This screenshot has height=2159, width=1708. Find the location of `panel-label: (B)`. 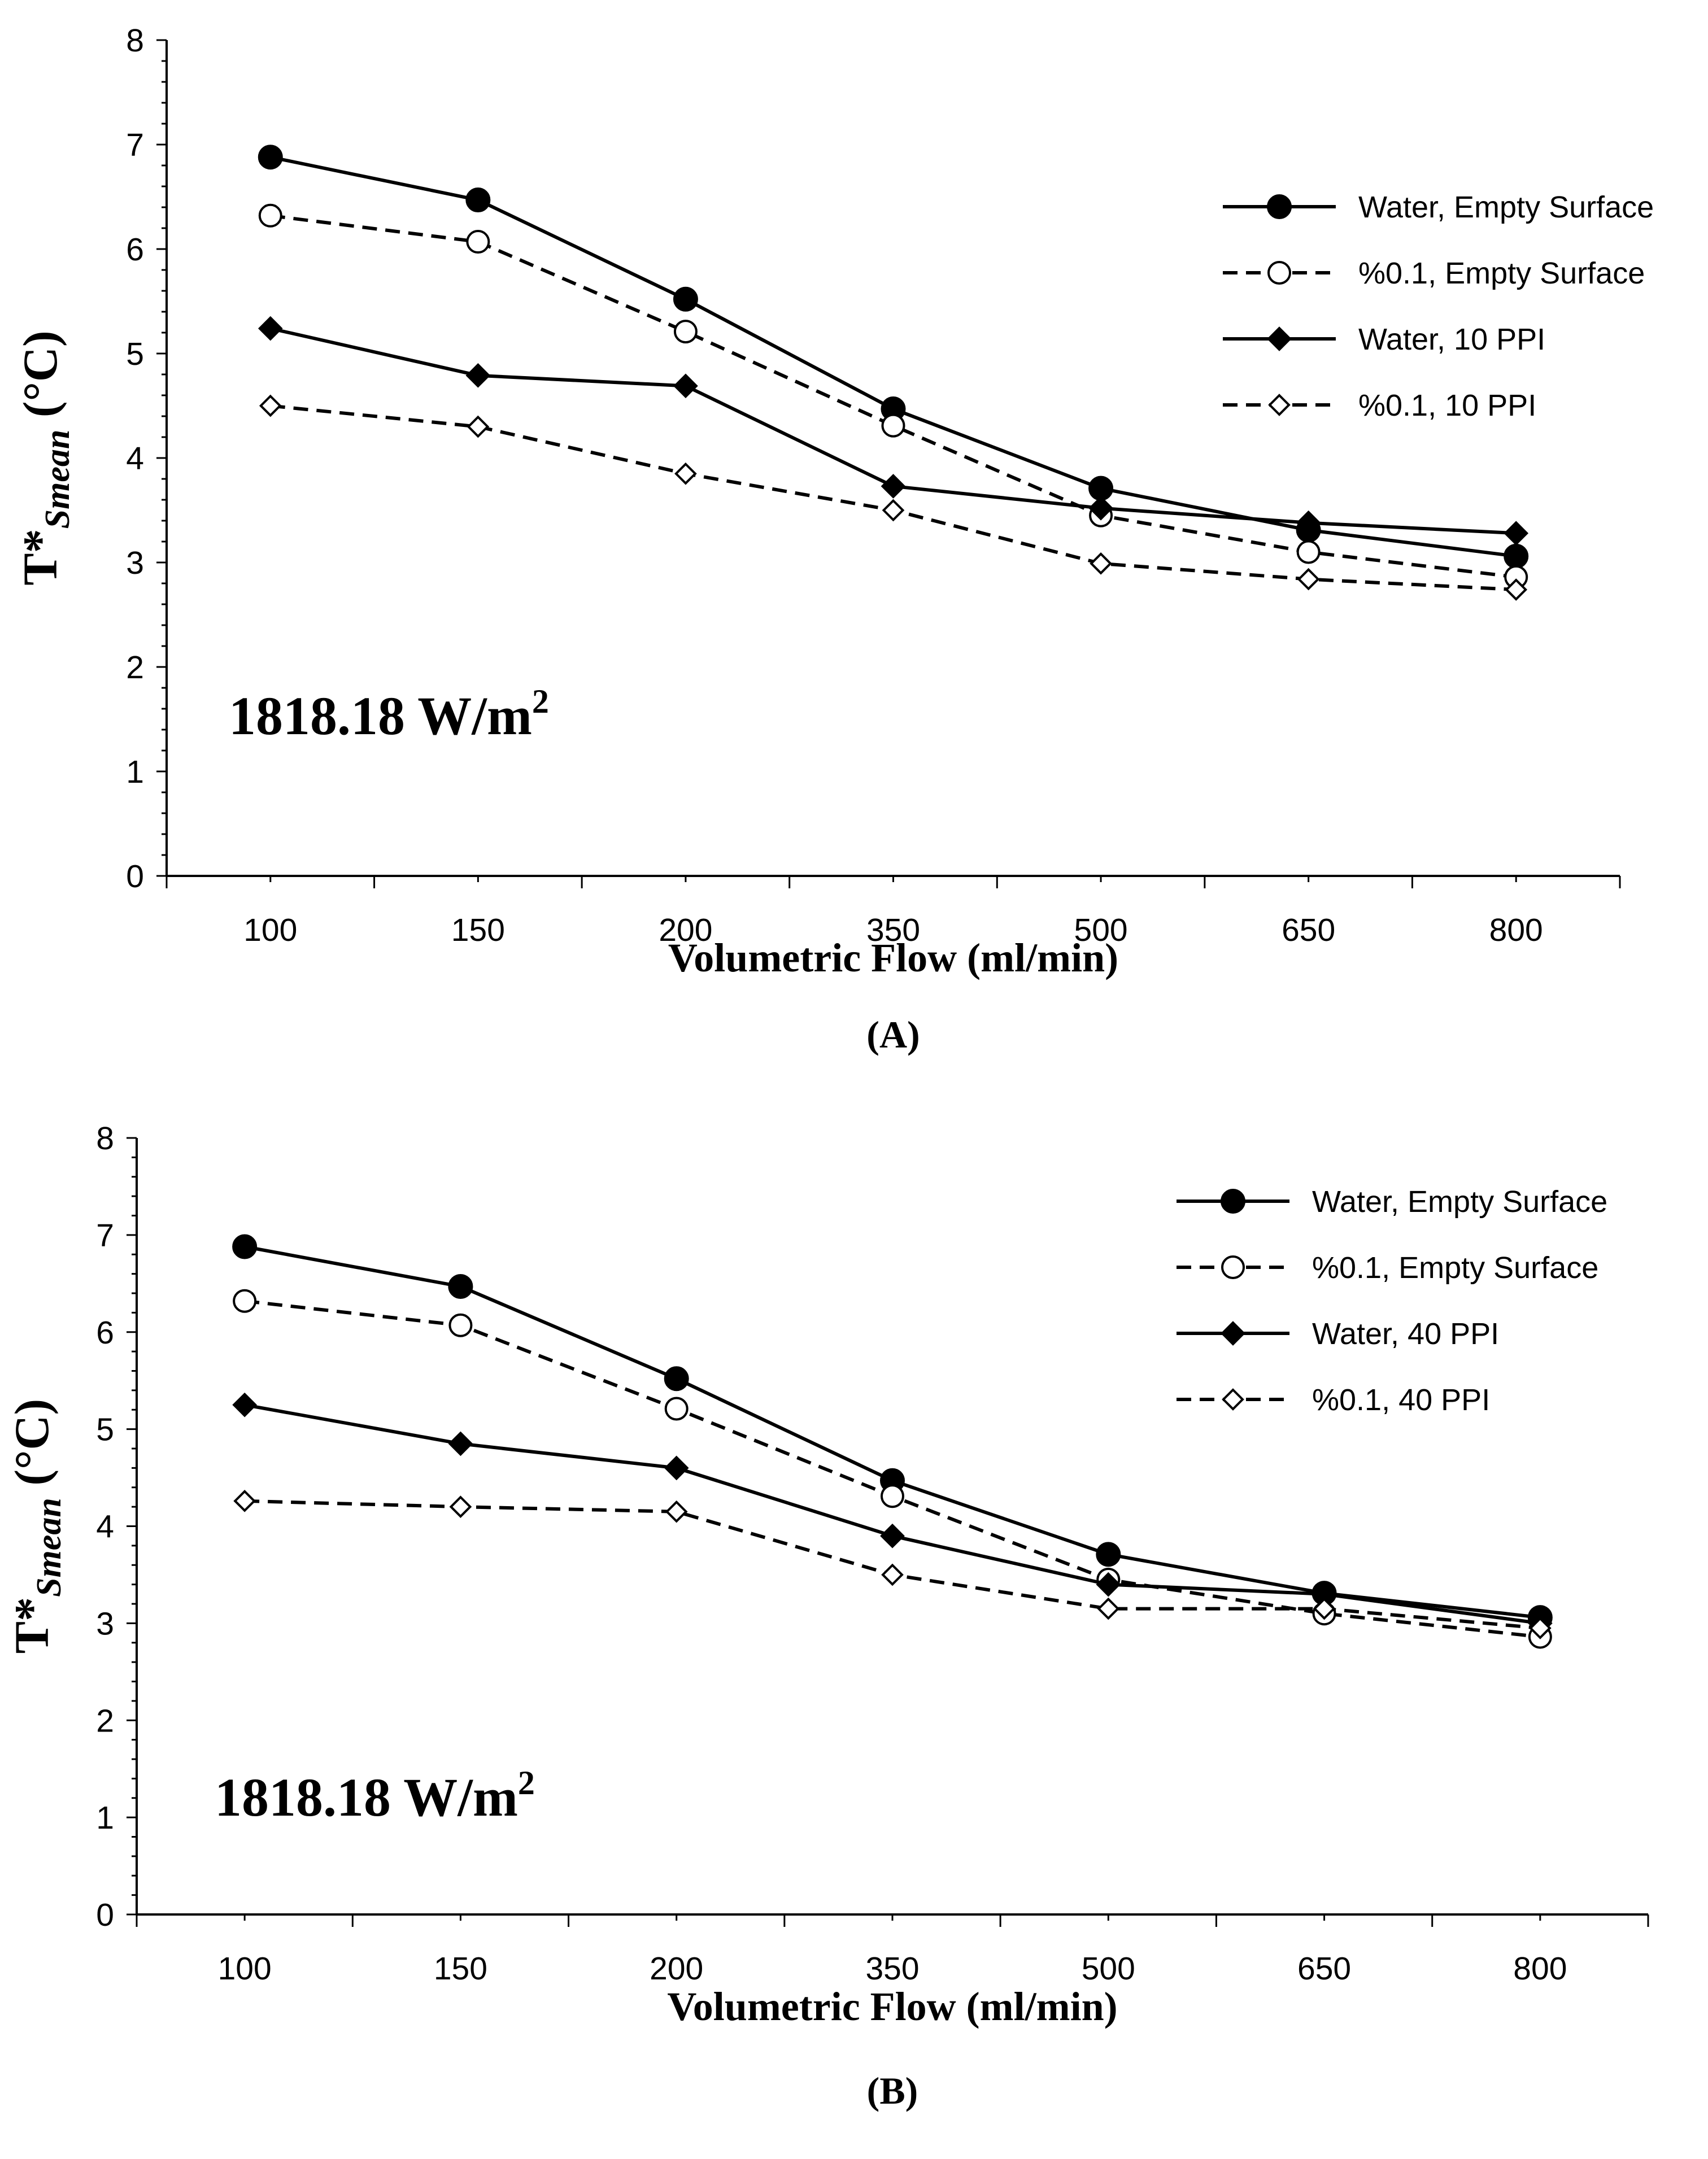

panel-label: (B) is located at coordinates (892, 2090).